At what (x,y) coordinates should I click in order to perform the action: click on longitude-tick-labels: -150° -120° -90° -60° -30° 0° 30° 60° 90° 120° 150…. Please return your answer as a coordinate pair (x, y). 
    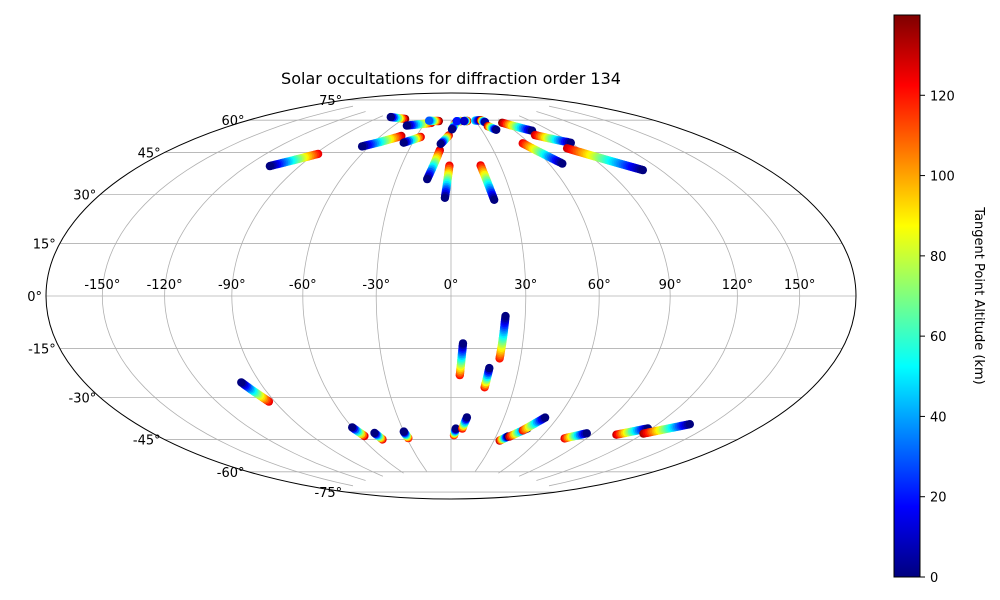
    Looking at the image, I should click on (449, 285).